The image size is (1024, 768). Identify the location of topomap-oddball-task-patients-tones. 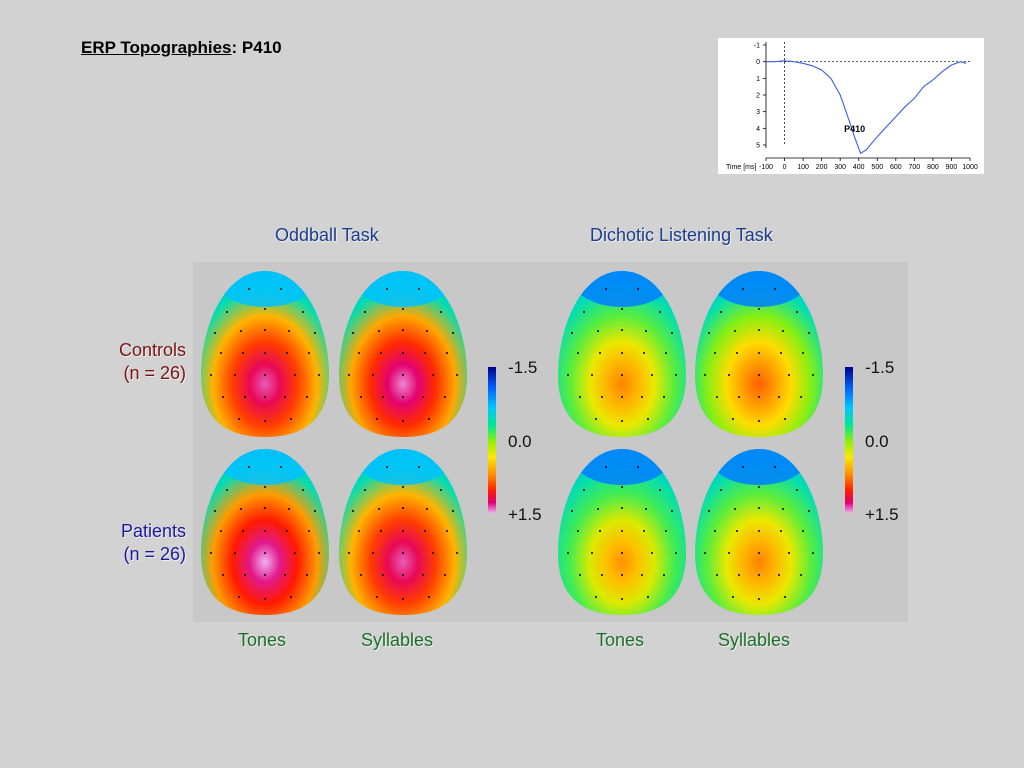
(265, 532).